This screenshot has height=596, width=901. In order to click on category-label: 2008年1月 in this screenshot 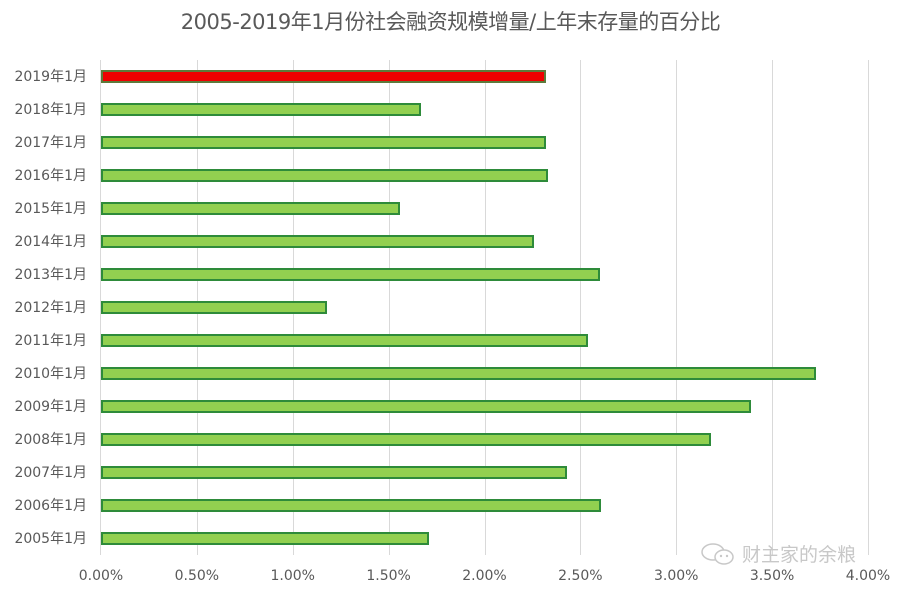, I will do `click(50, 440)`.